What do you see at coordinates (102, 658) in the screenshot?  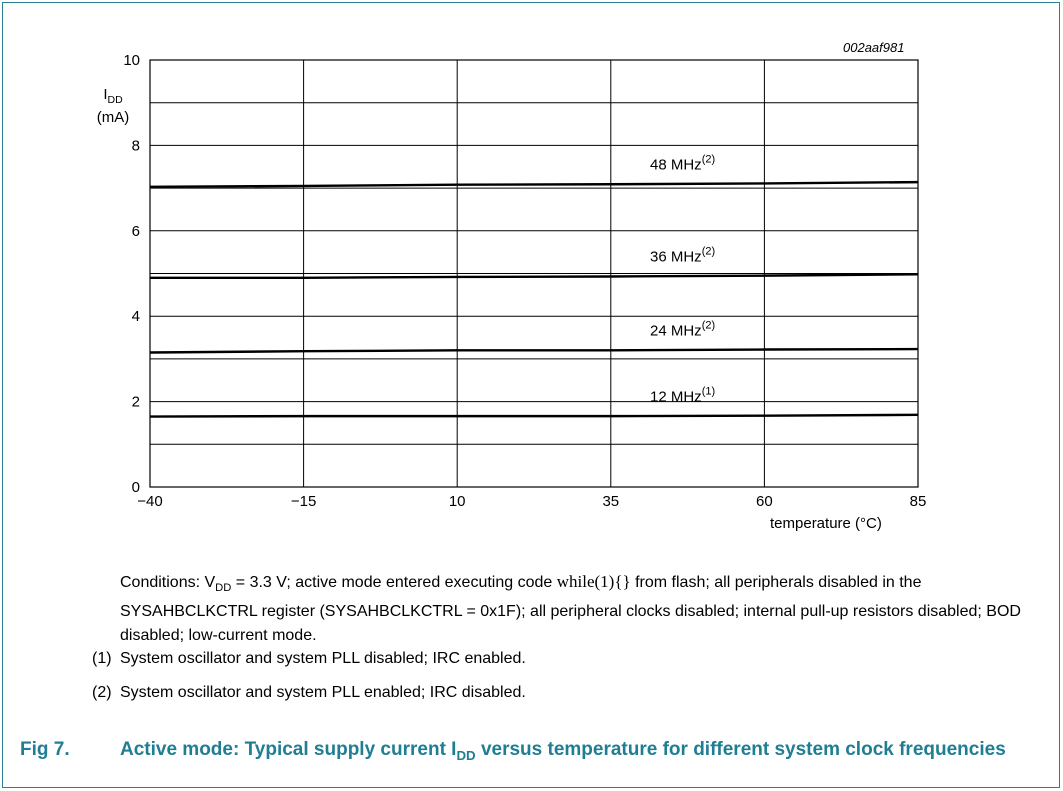 I see `footnote-1-number: (1)` at bounding box center [102, 658].